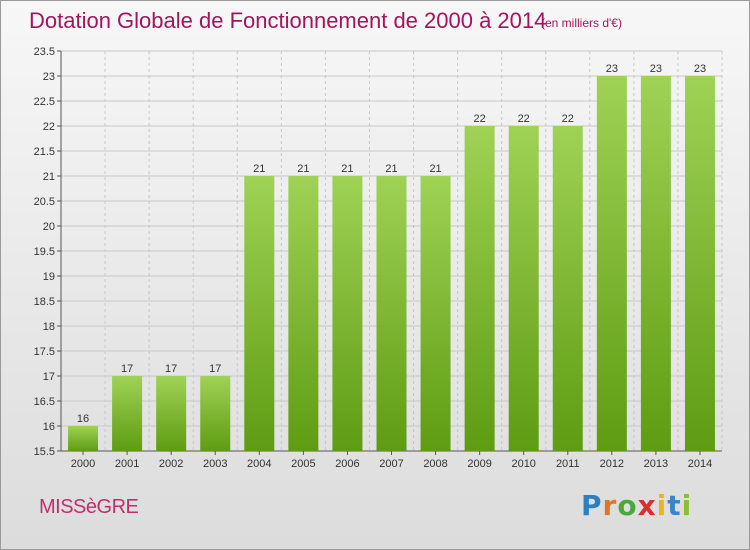 The height and width of the screenshot is (550, 750). I want to click on x-tick-label: 2004, so click(259, 464).